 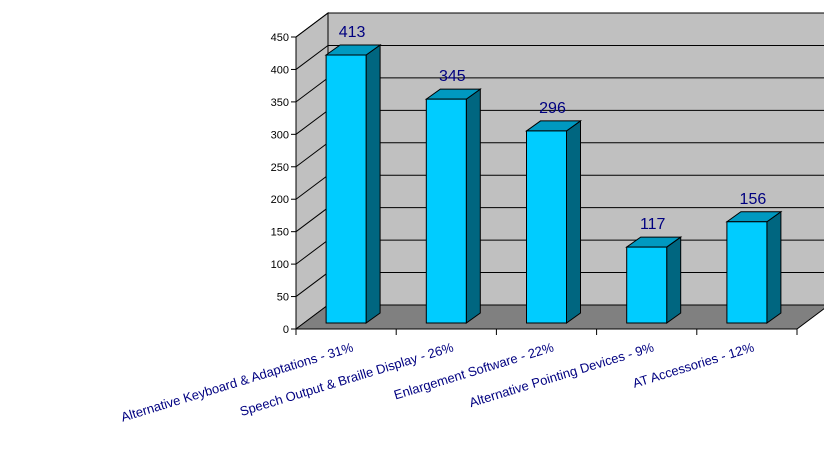 I want to click on y-tick-label: 0, so click(x=286, y=330).